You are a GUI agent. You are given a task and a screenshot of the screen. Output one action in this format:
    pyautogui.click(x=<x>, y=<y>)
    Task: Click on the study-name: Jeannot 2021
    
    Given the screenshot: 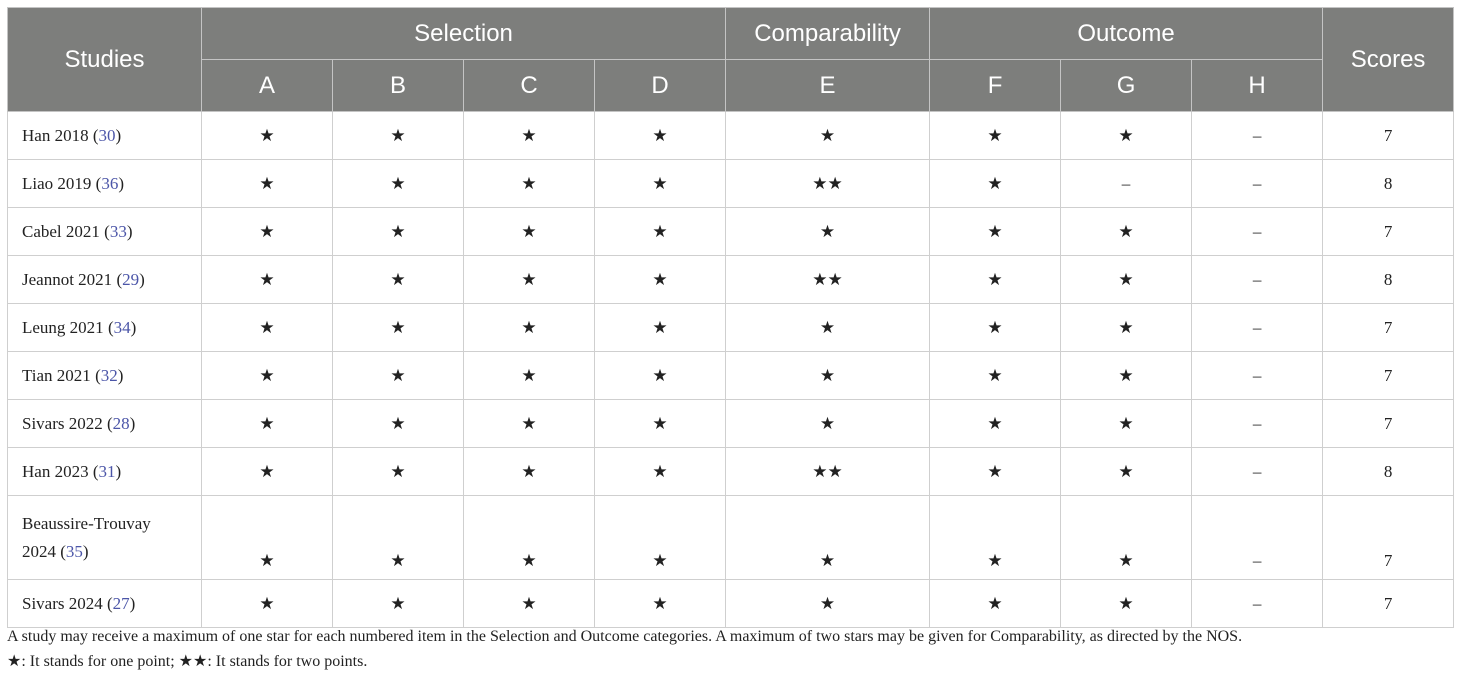 What is the action you would take?
    pyautogui.click(x=67, y=279)
    